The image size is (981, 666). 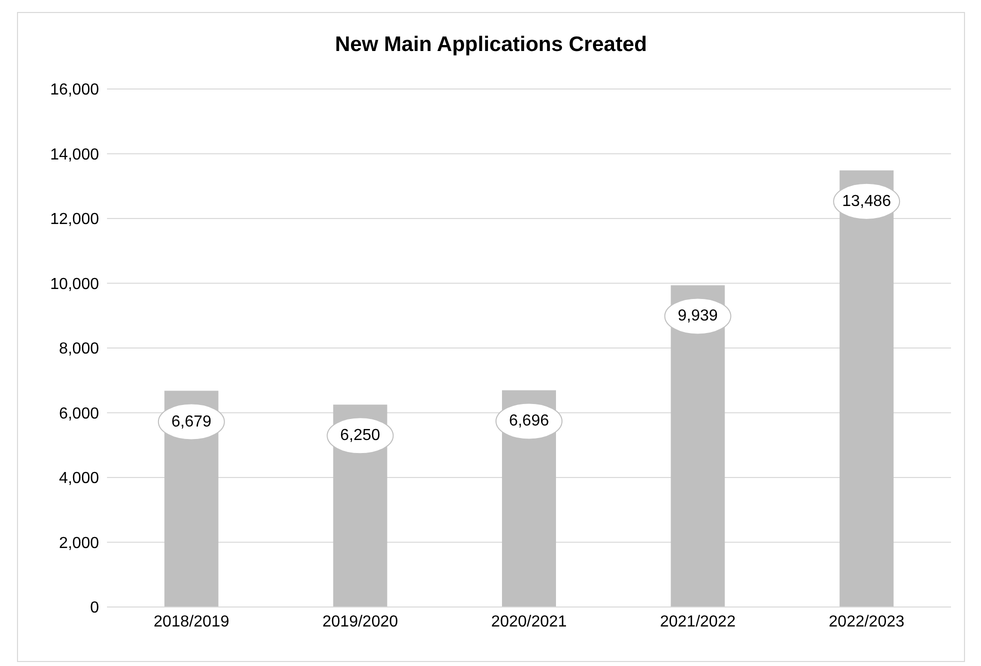 I want to click on y-tick-label: 8,000, so click(x=79, y=349).